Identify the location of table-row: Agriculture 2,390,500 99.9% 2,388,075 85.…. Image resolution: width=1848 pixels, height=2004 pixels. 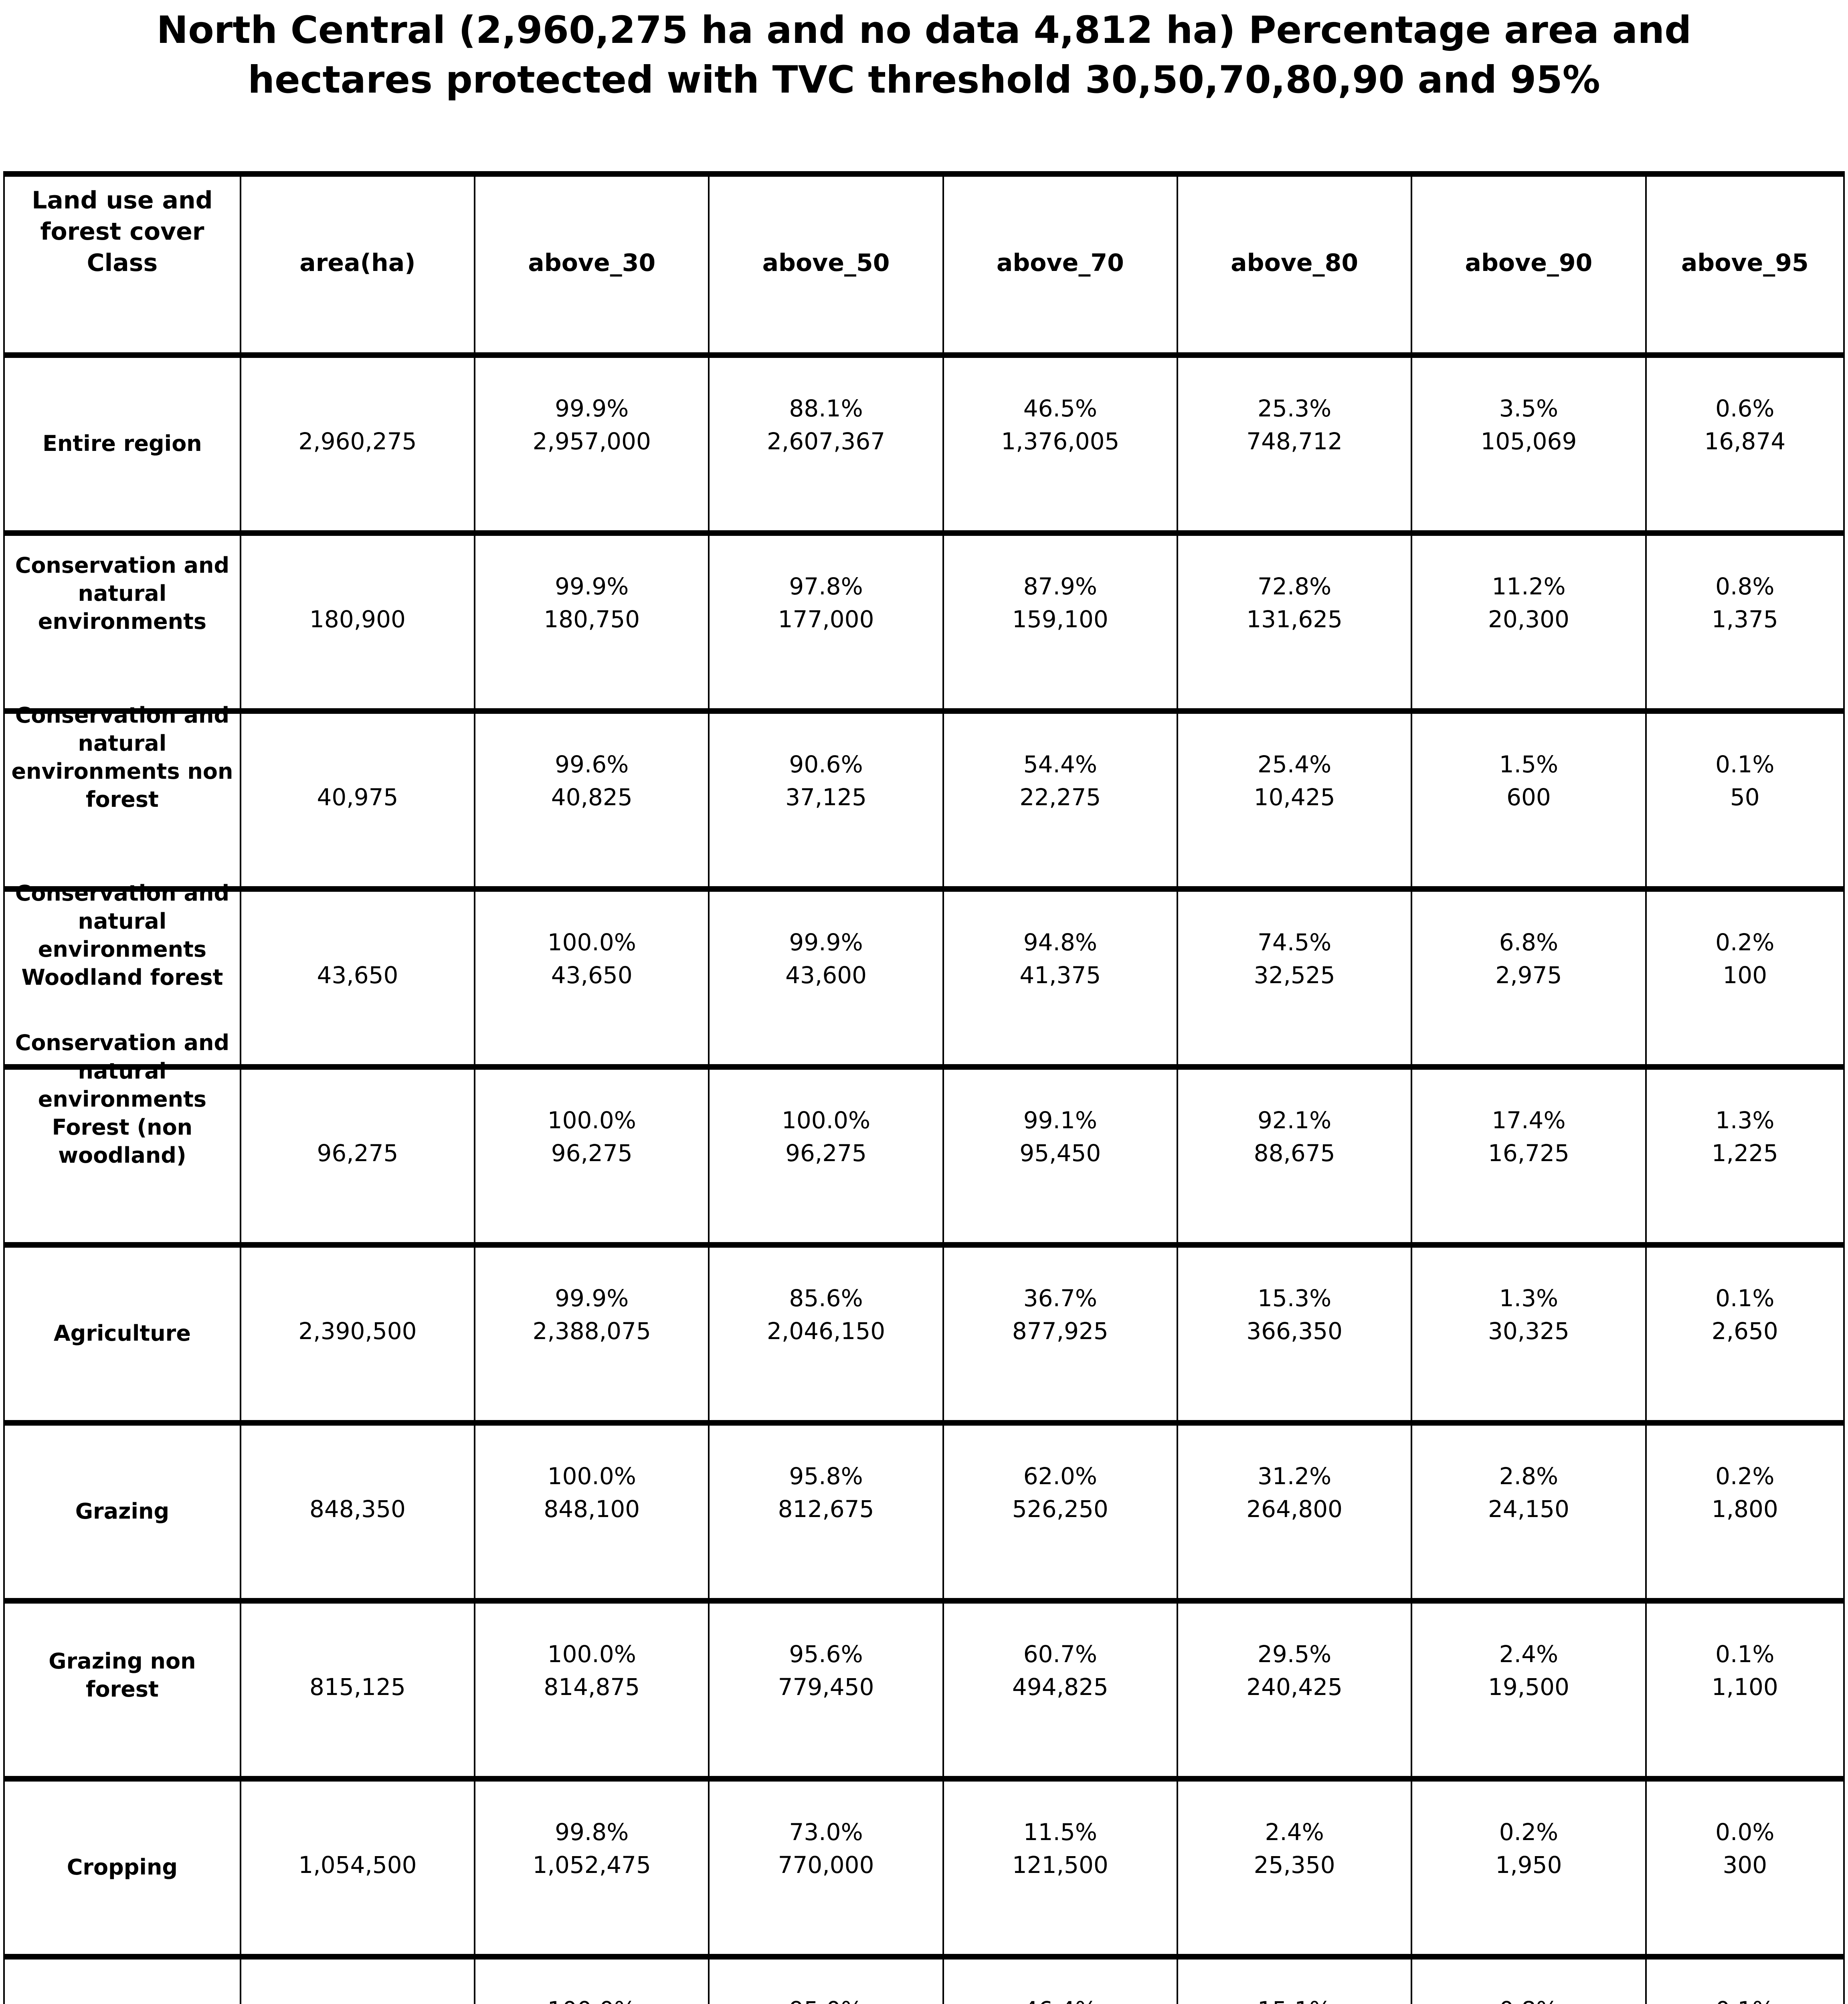
(924, 1334).